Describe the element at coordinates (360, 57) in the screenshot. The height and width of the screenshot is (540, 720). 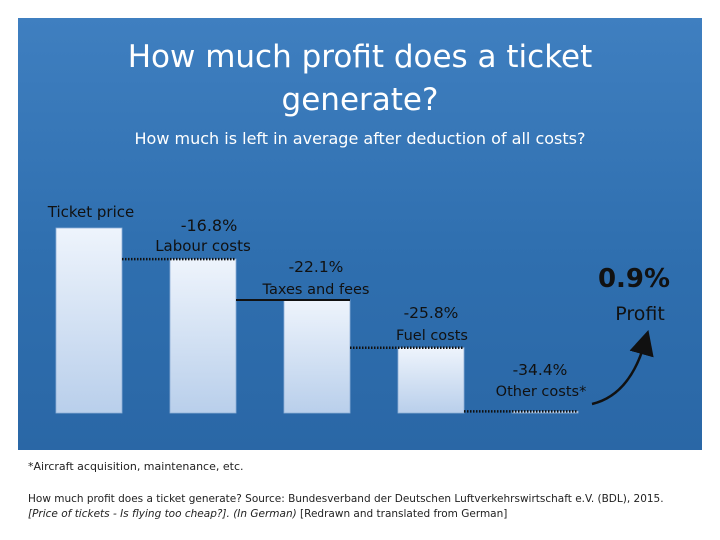
I see `title-line-1: How much profit does a ticket` at that location.